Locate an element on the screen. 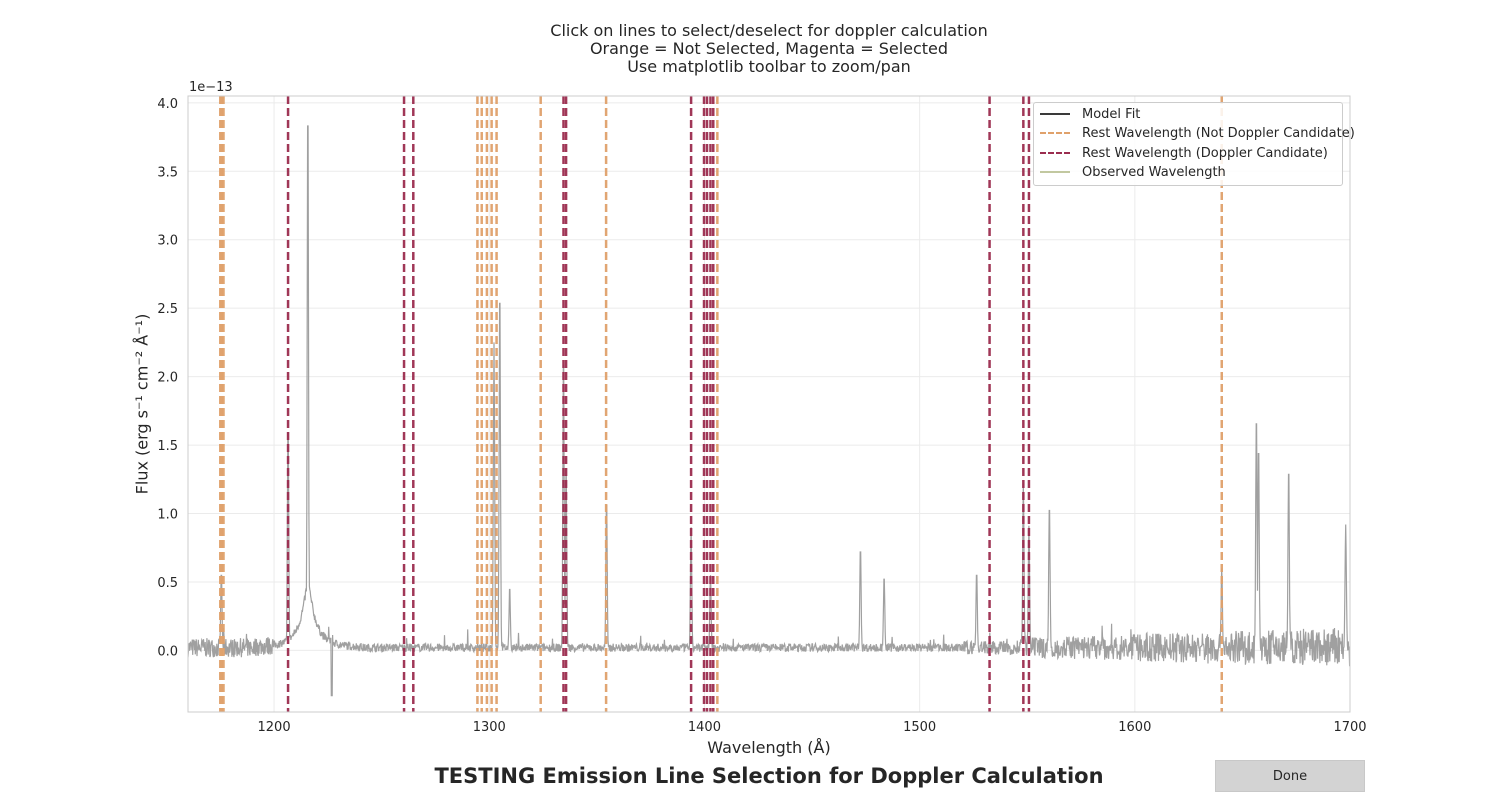 This screenshot has width=1500, height=800. y-tick-label: 2.5 is located at coordinates (167, 309).